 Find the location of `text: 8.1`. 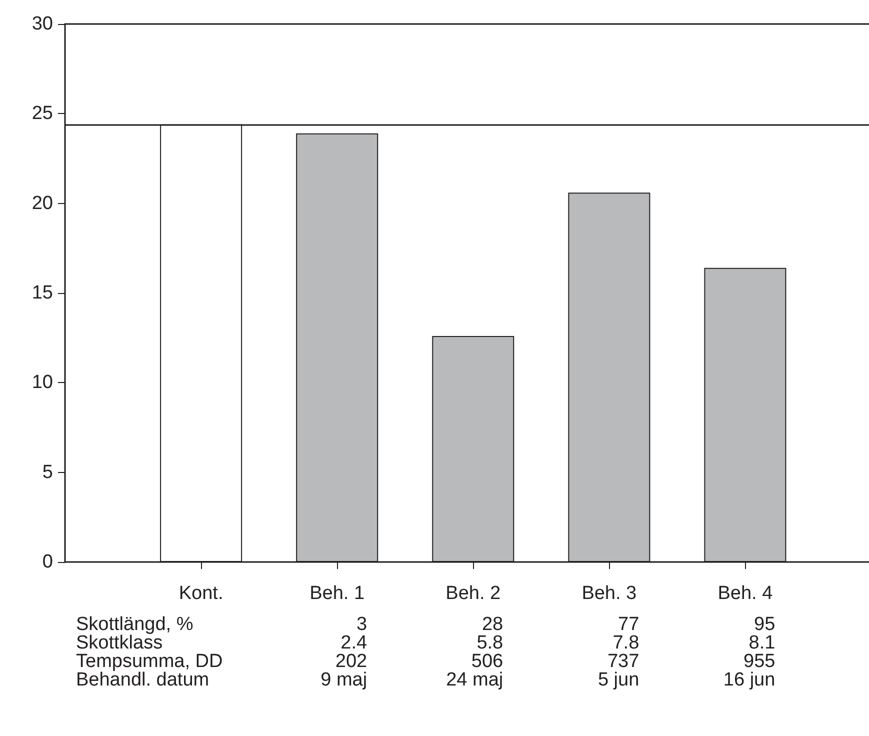

text: 8.1 is located at coordinates (762, 643).